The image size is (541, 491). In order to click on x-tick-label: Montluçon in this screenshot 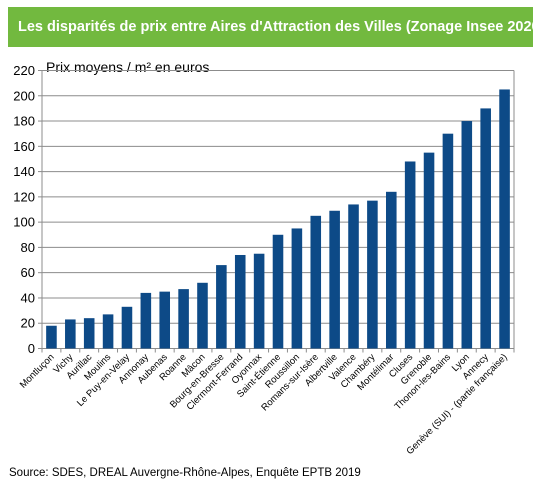, I will do `click(37, 371)`.